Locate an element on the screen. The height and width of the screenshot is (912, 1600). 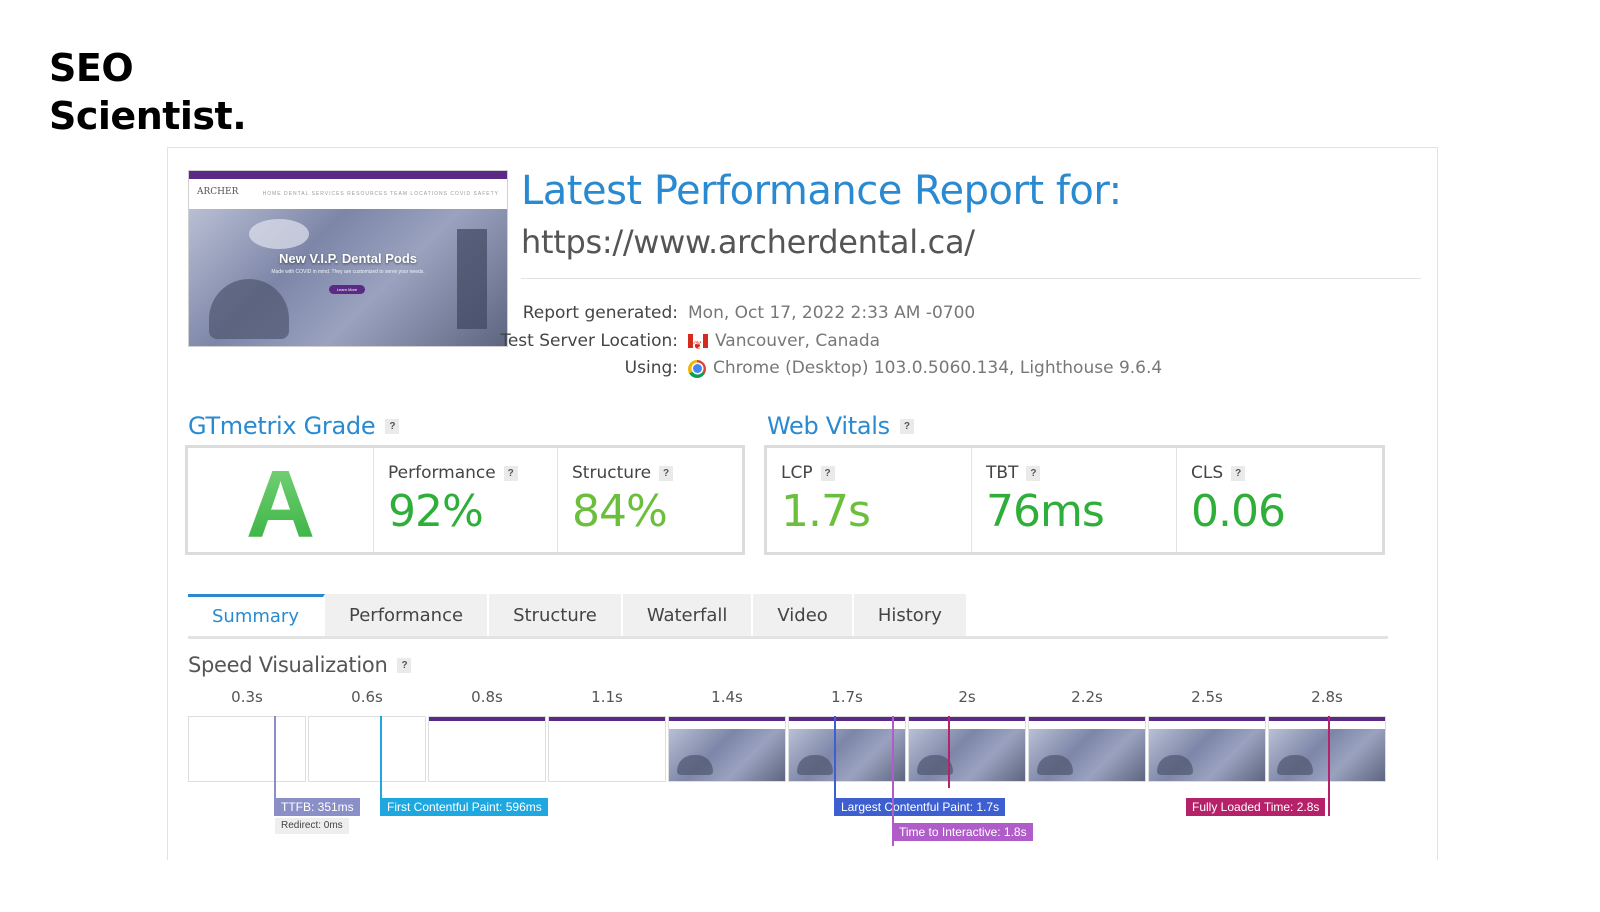
meta-row-location: Test Server Location: Vancouver, Canada is located at coordinates (825, 344).